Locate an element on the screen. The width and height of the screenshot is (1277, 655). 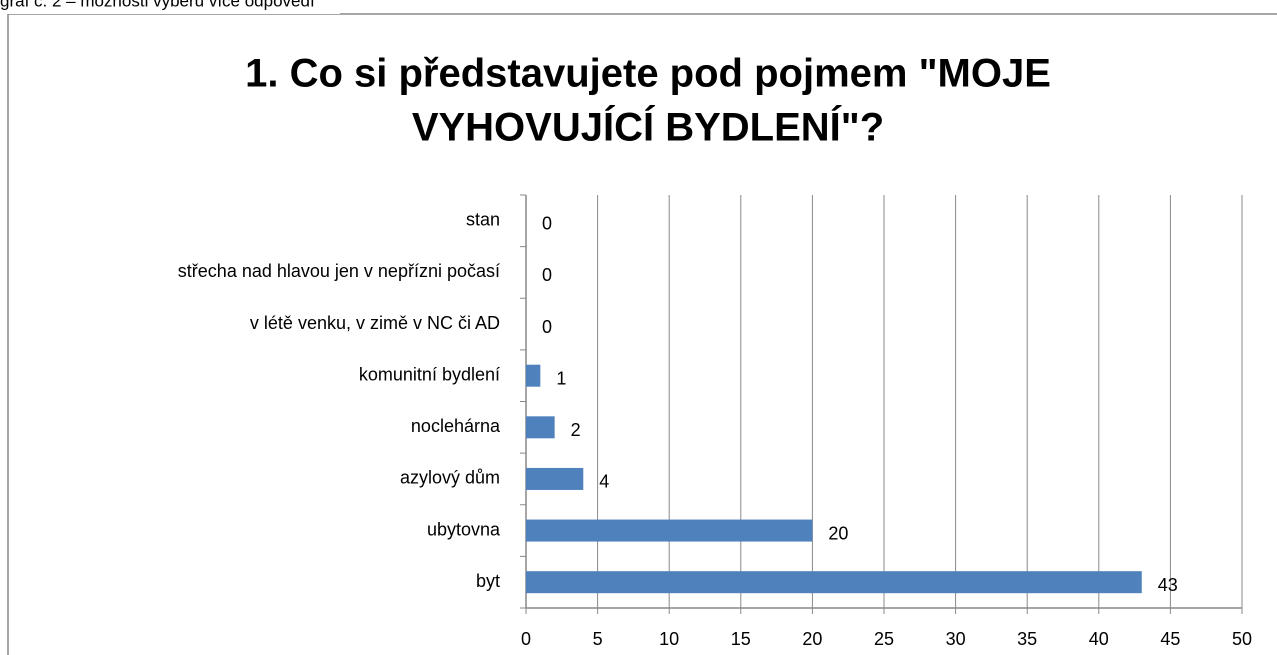
x-tick-label: 25 is located at coordinates (884, 639).